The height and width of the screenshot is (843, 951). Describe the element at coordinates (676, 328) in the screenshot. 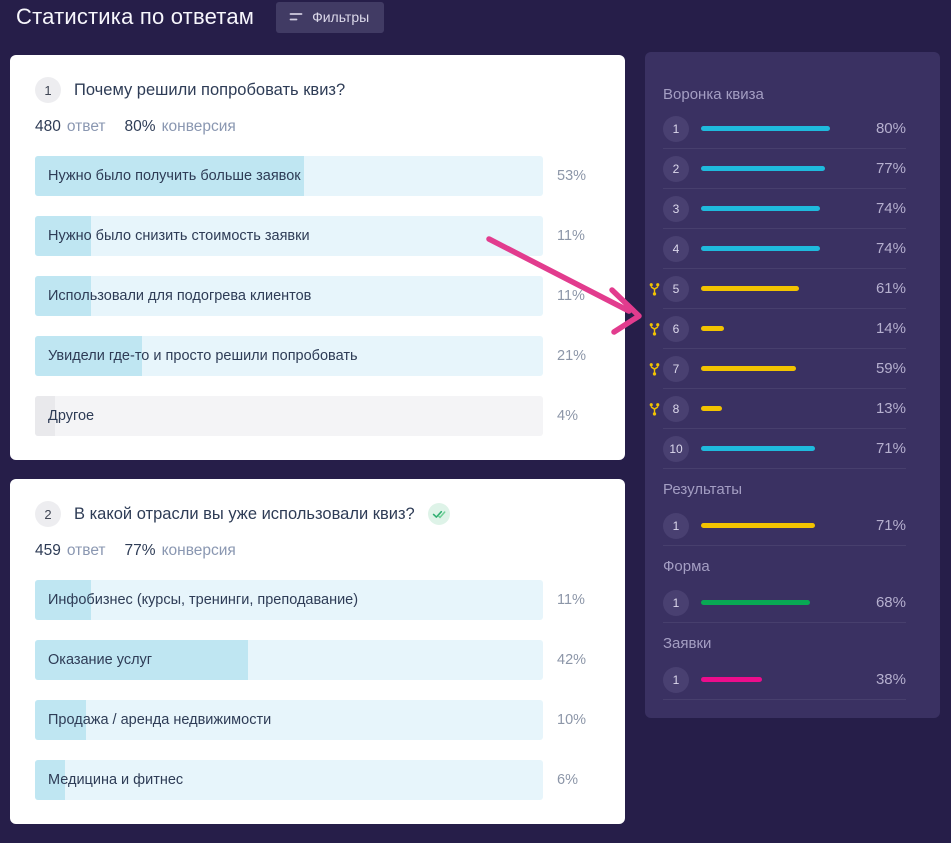

I see `funnel-step-number: 6` at that location.